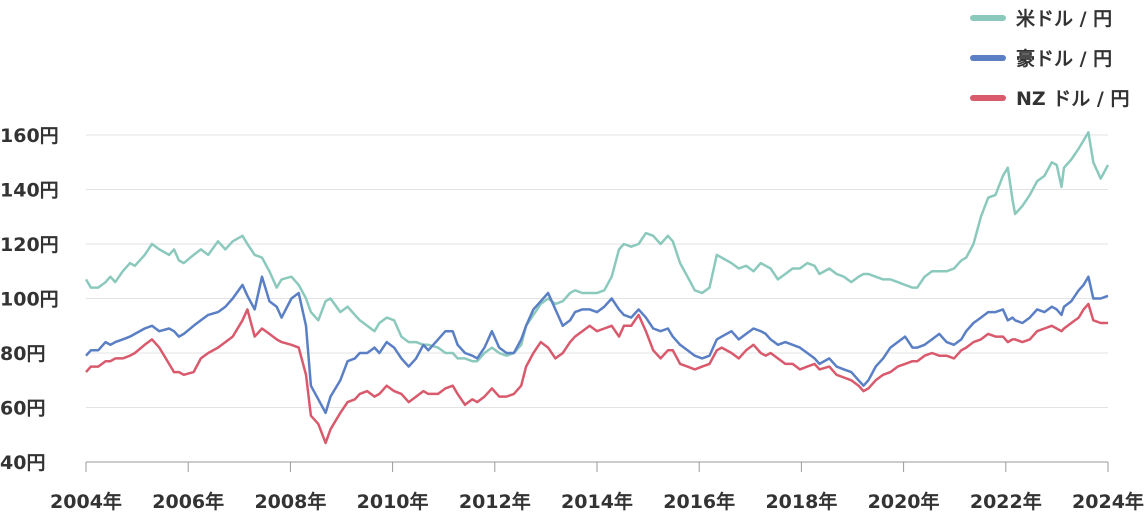 The image size is (1148, 512). I want to click on x-tick-label: 2010年, so click(393, 501).